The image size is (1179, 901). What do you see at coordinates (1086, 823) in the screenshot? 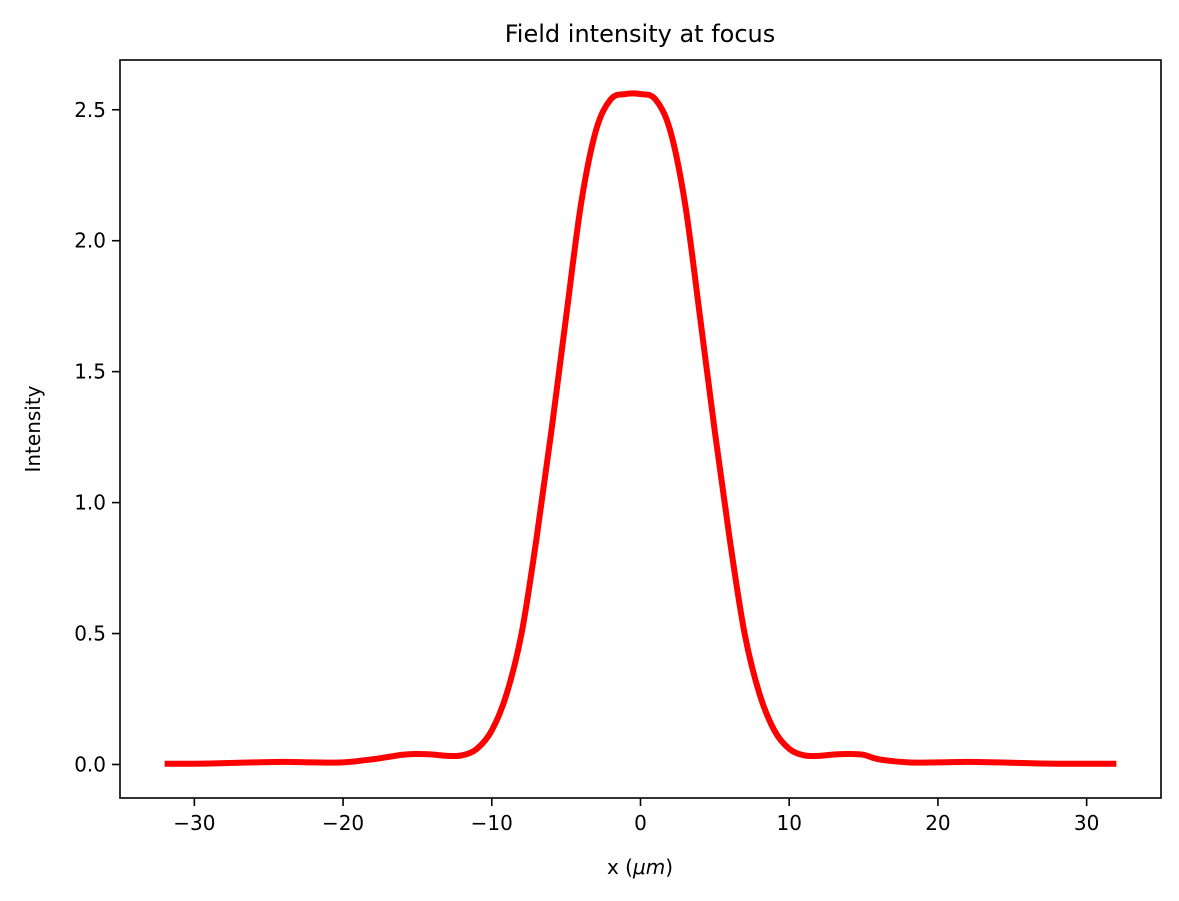
I see `x-tick-label: 30` at bounding box center [1086, 823].